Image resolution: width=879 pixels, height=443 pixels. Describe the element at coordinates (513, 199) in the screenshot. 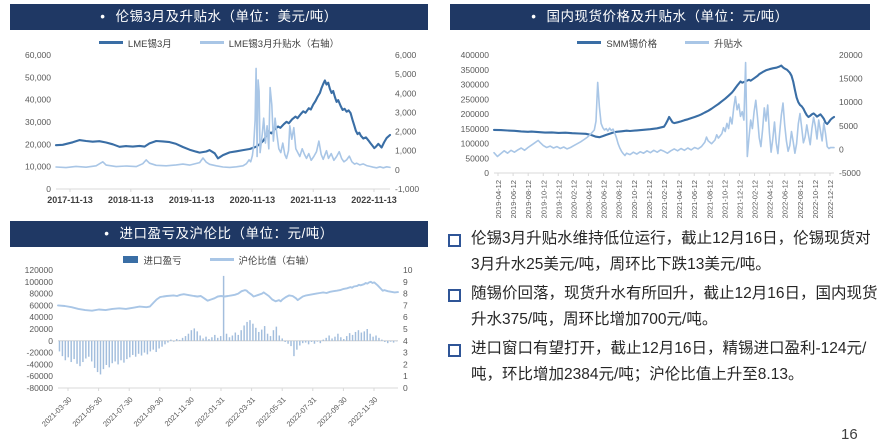

I see `x-axis-label: 2019-06-12` at that location.